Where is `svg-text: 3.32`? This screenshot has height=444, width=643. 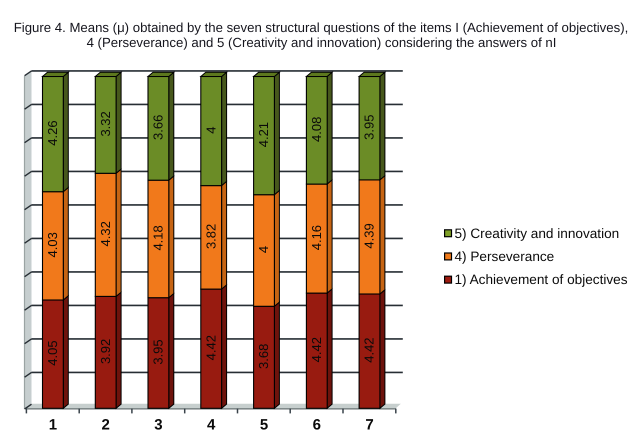 svg-text: 3.32 is located at coordinates (105, 123).